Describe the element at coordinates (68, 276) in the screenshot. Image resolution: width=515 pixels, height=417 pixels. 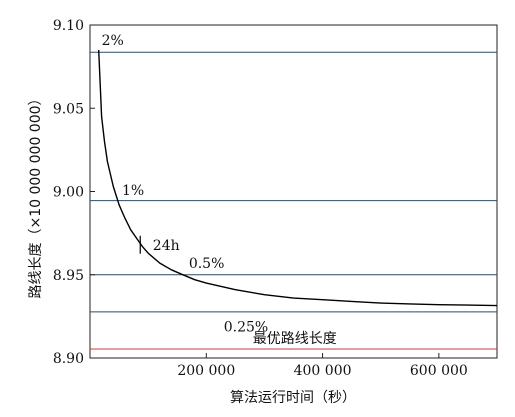
I see `y-tick-label-1: 8.95` at that location.